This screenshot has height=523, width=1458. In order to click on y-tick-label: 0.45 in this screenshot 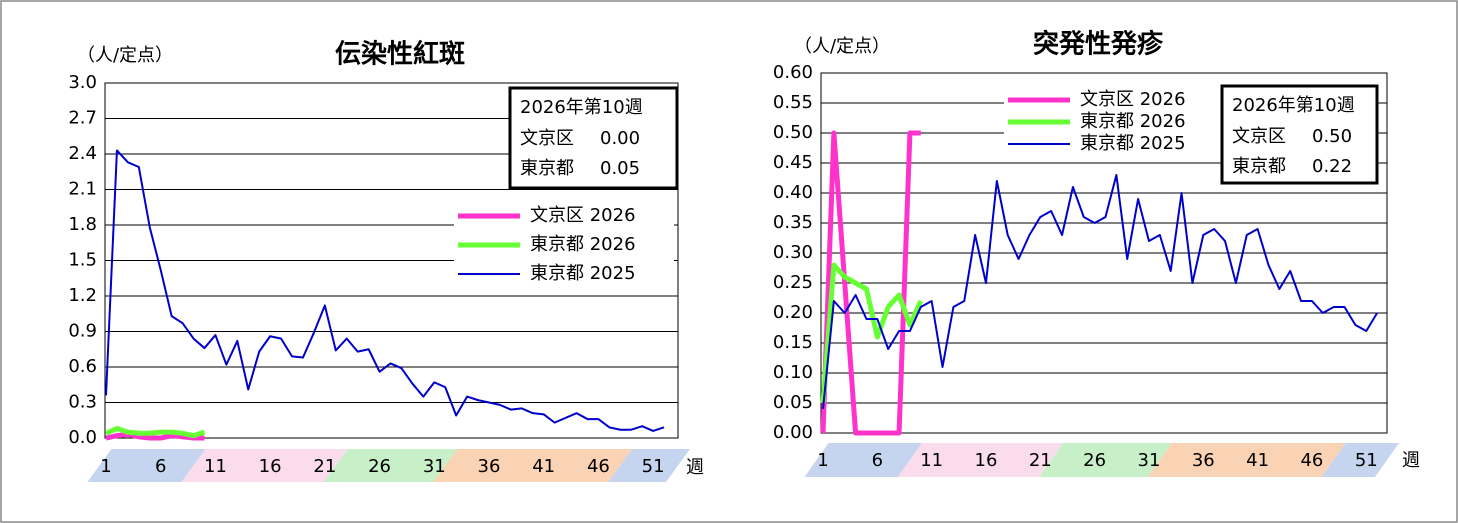, I will do `click(793, 162)`.